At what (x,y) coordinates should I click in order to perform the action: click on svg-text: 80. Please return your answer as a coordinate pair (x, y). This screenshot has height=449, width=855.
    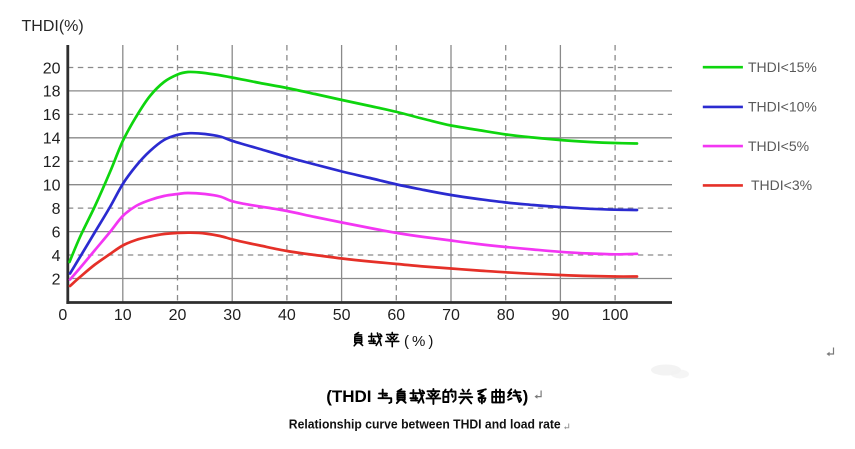
    Looking at the image, I should click on (506, 315).